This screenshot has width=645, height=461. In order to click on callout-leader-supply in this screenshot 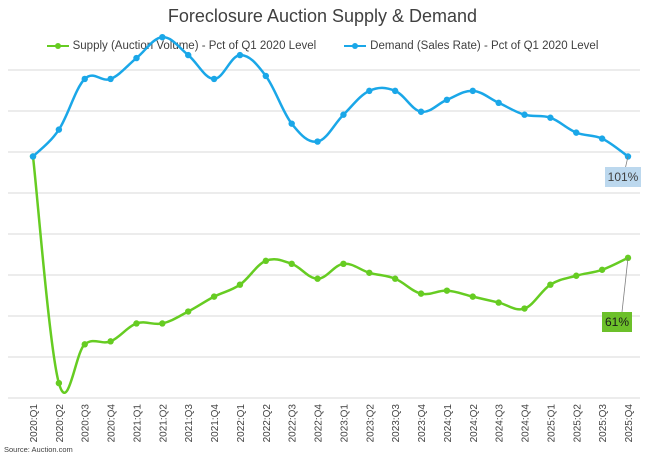, I will do `click(625, 285)`.